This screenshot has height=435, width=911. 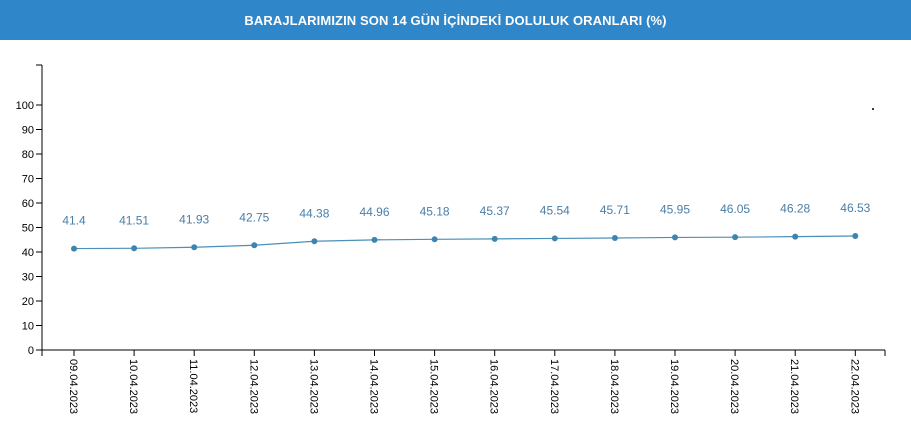 What do you see at coordinates (374, 386) in the screenshot?
I see `x-tick-label: 14.04.2023` at bounding box center [374, 386].